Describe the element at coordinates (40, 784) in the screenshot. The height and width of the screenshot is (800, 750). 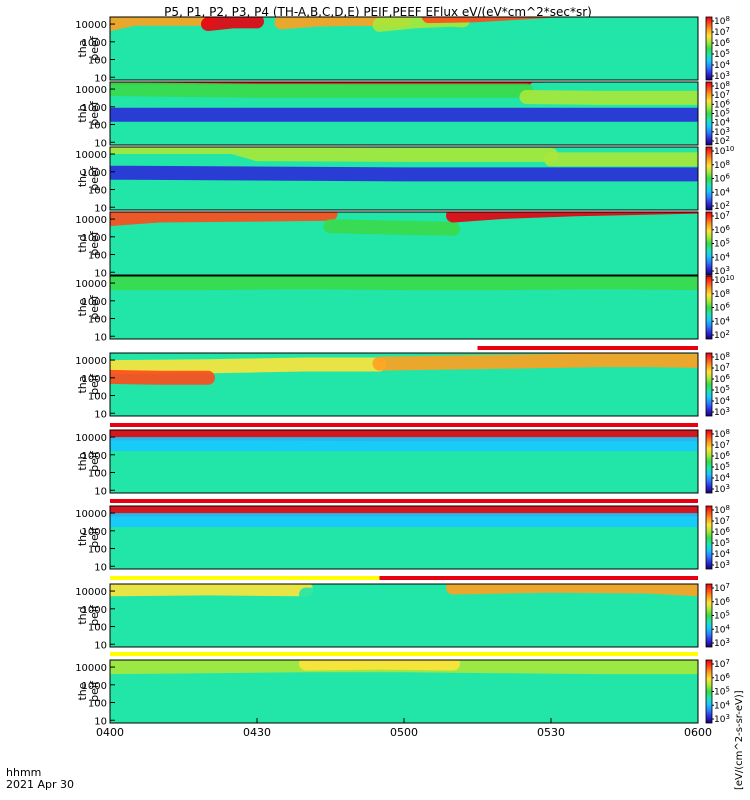
I see `x-axis-label-date: 2021 Apr 30` at that location.